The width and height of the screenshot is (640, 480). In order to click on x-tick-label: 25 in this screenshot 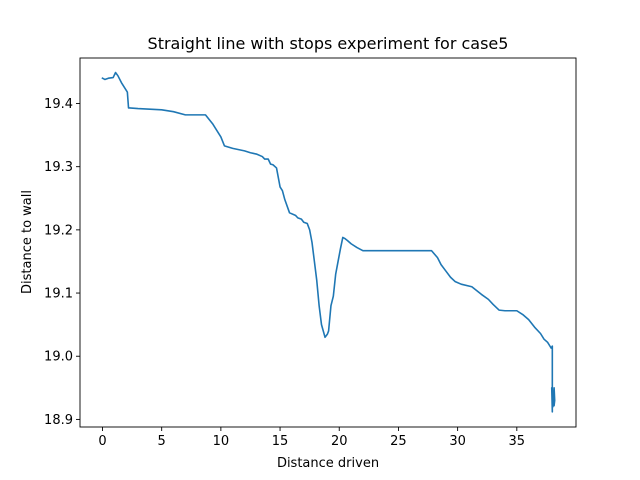, I will do `click(398, 441)`.